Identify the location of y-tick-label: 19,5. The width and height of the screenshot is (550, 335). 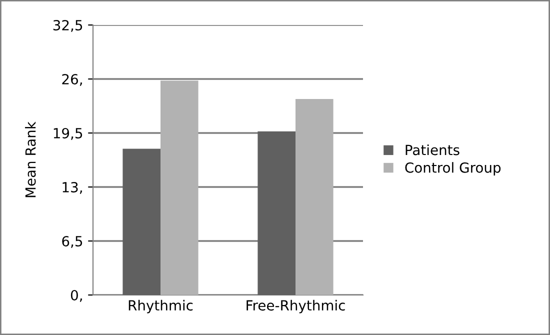
(68, 134).